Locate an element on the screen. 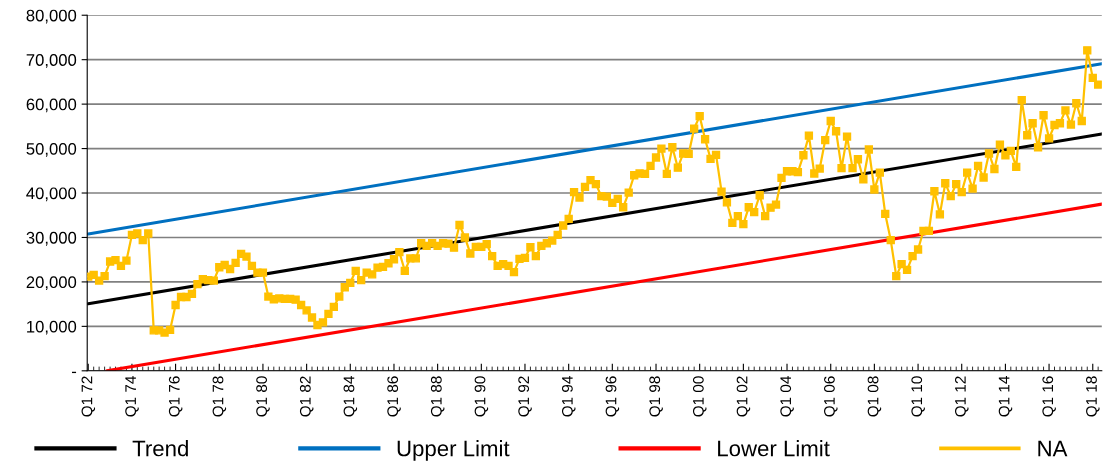 Image resolution: width=1104 pixels, height=476 pixels. x-tick-label: Q1 80 is located at coordinates (263, 396).